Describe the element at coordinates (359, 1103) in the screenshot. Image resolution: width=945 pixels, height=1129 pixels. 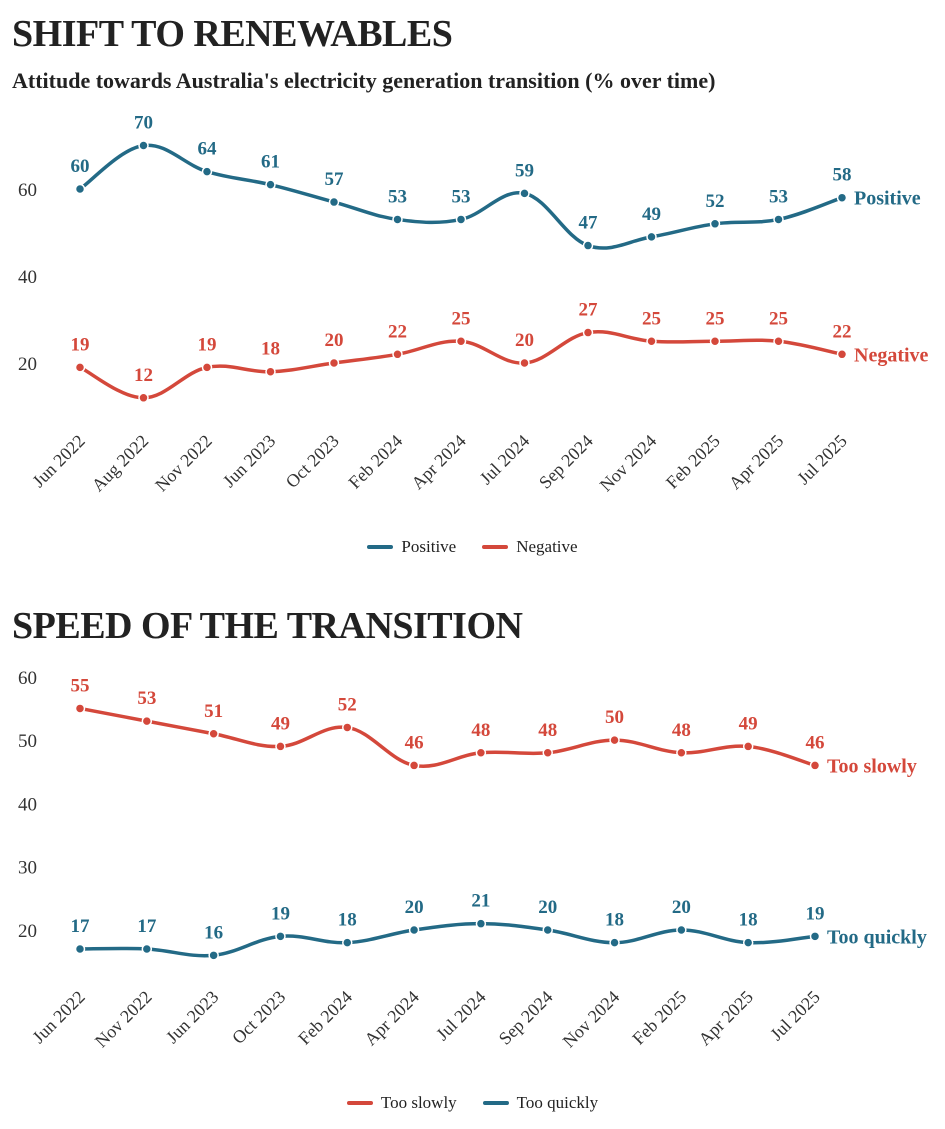
I see `legend-swatch-too-slowly` at that location.